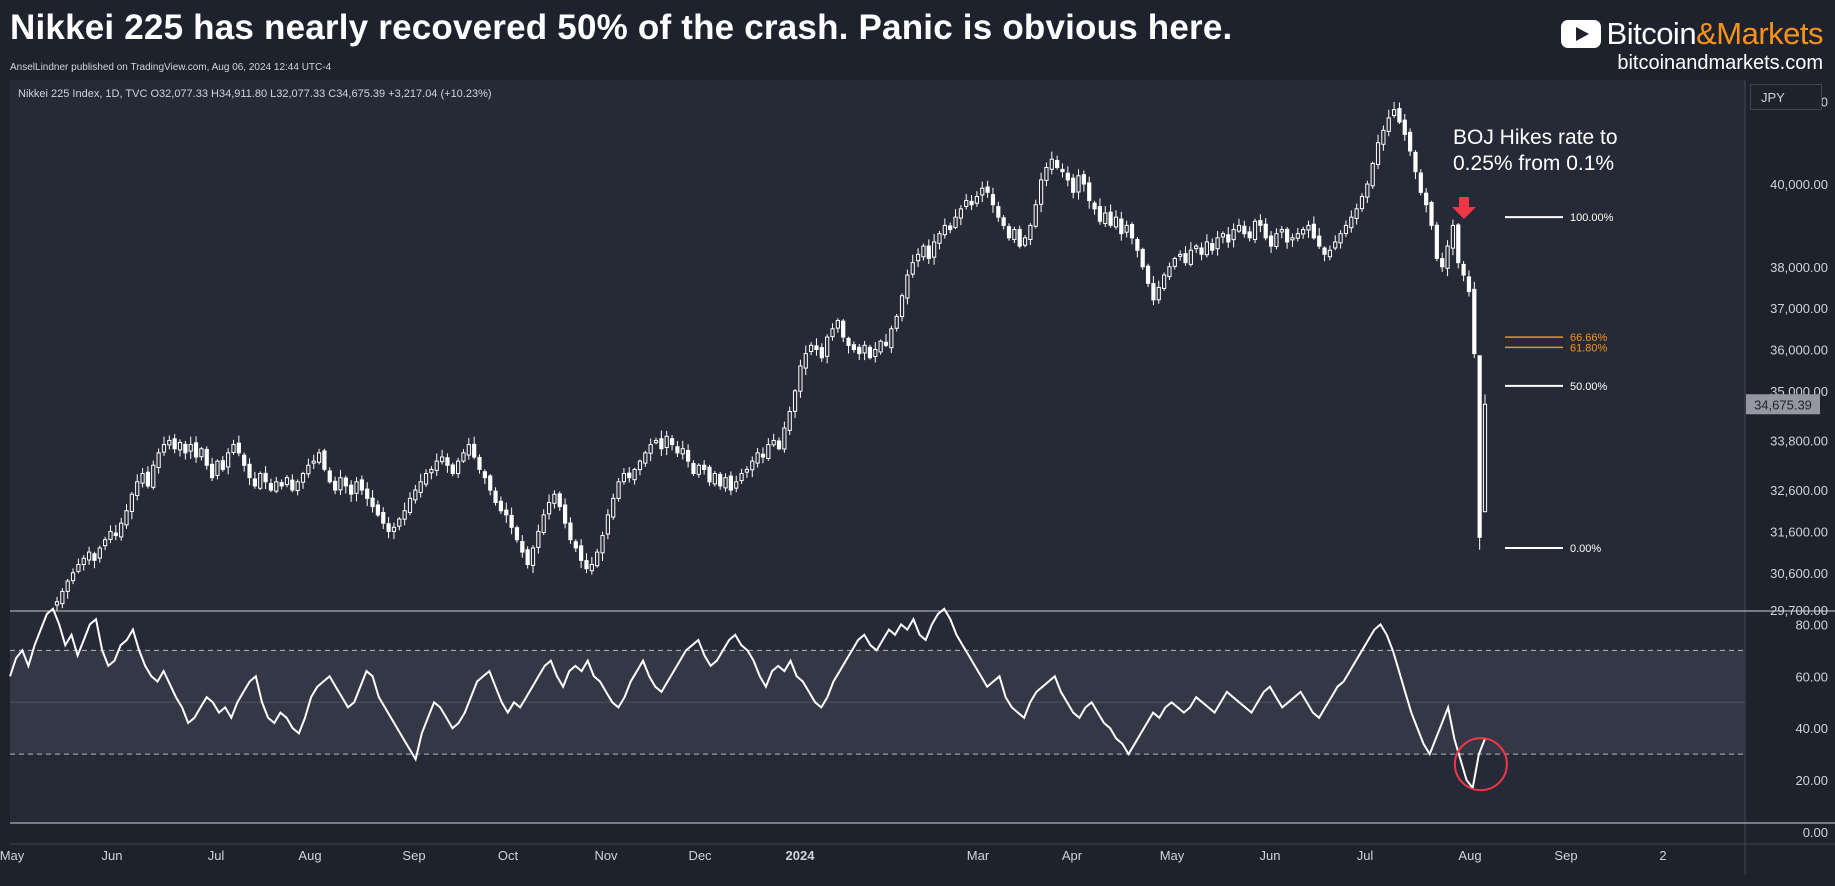  I want to click on website-label: bitcoinandmarkets.com, so click(1720, 63).